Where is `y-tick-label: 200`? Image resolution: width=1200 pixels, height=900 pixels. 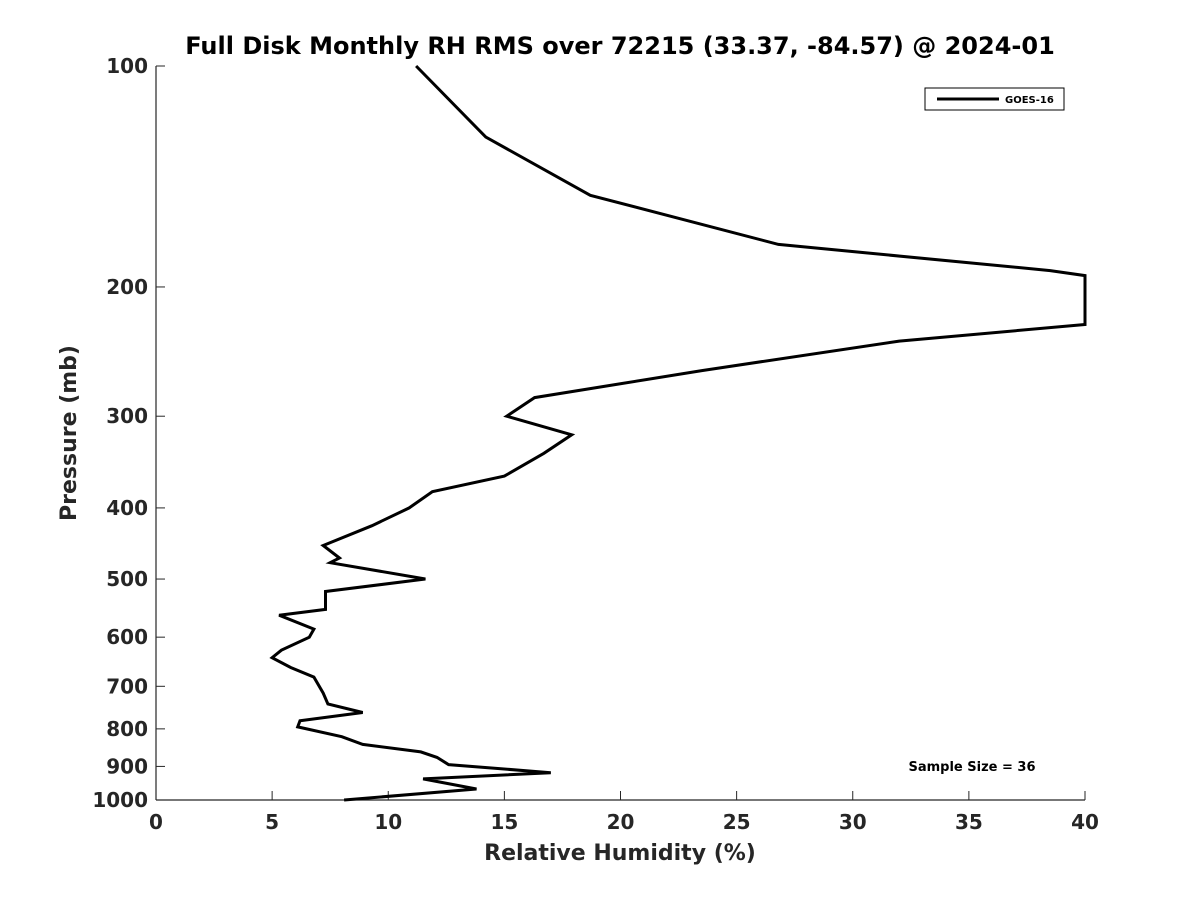
y-tick-label: 200 is located at coordinates (127, 287).